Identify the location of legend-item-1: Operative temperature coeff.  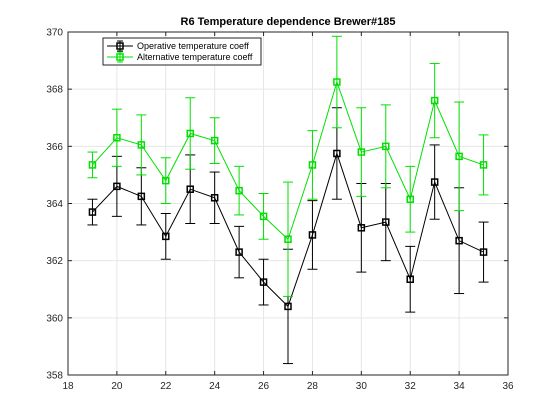
(178, 46).